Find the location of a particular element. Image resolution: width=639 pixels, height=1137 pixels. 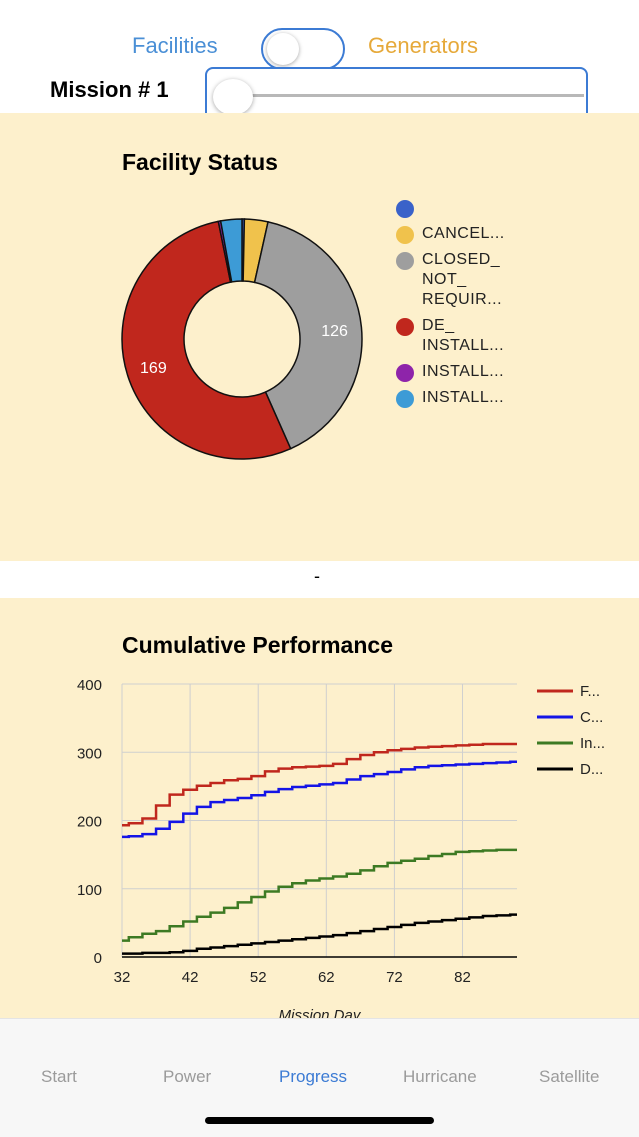

x-tick-label: 42 is located at coordinates (190, 977).